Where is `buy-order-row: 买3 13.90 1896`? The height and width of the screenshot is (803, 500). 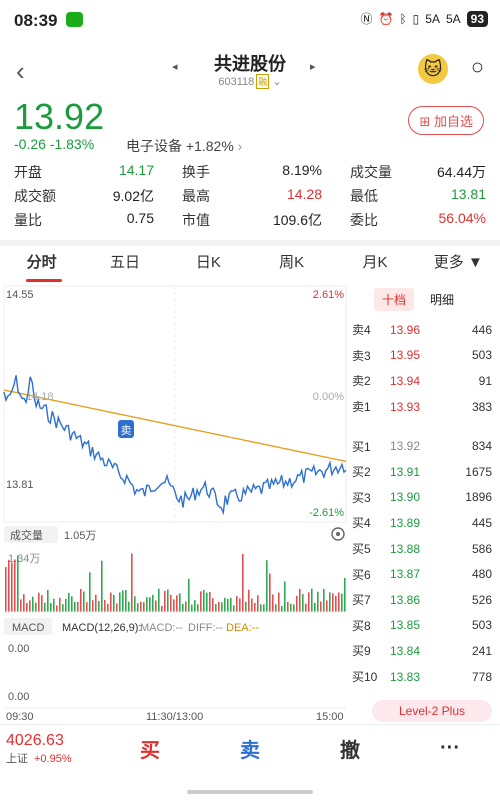
buy-order-row: 买3 13.90 1896 is located at coordinates (425, 498).